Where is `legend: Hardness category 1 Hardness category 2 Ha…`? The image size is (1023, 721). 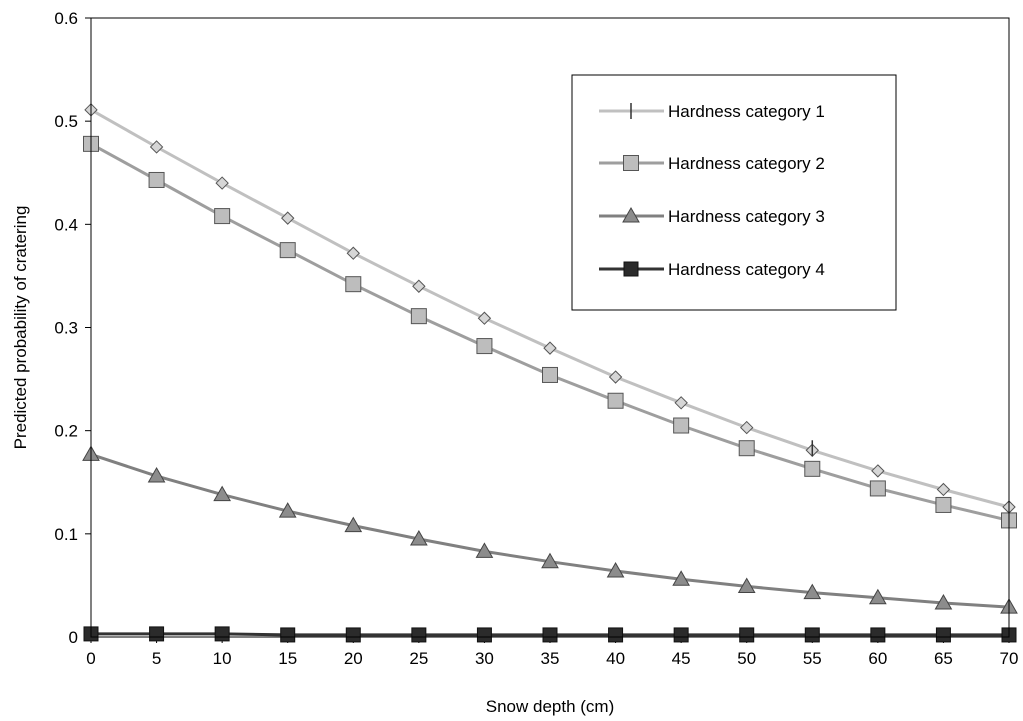 legend: Hardness category 1 Hardness category 2 Ha… is located at coordinates (734, 192).